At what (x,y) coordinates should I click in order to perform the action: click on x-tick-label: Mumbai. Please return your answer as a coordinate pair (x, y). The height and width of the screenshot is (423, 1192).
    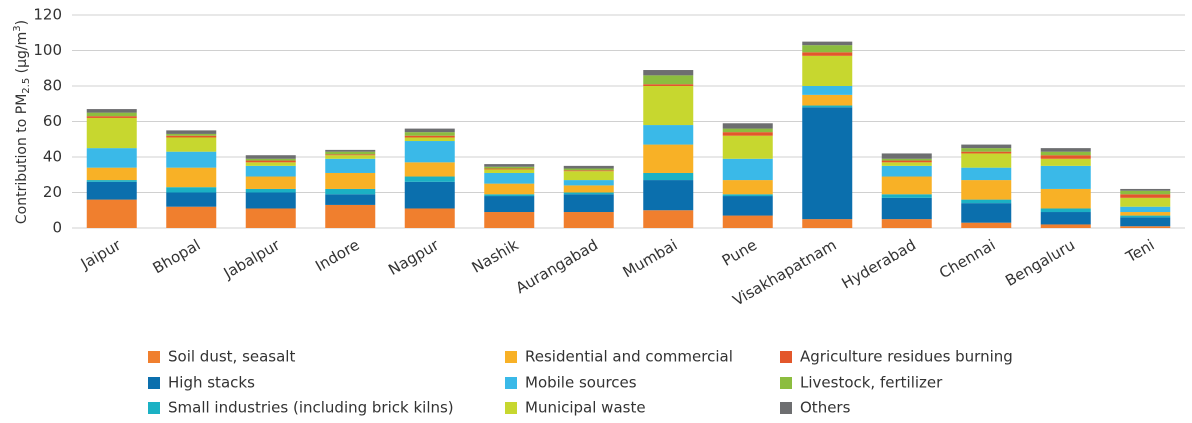
    Looking at the image, I should click on (650, 259).